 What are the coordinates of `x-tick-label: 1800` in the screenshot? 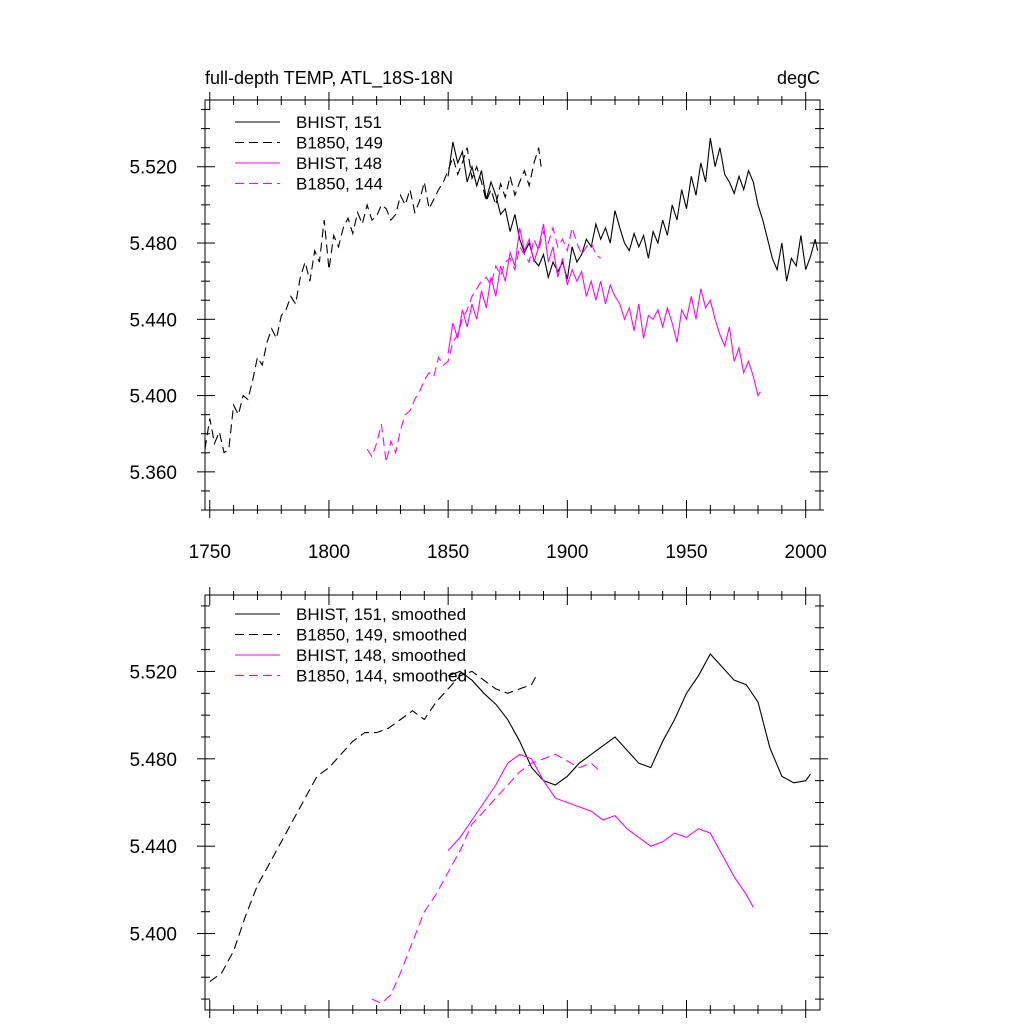 It's located at (329, 552).